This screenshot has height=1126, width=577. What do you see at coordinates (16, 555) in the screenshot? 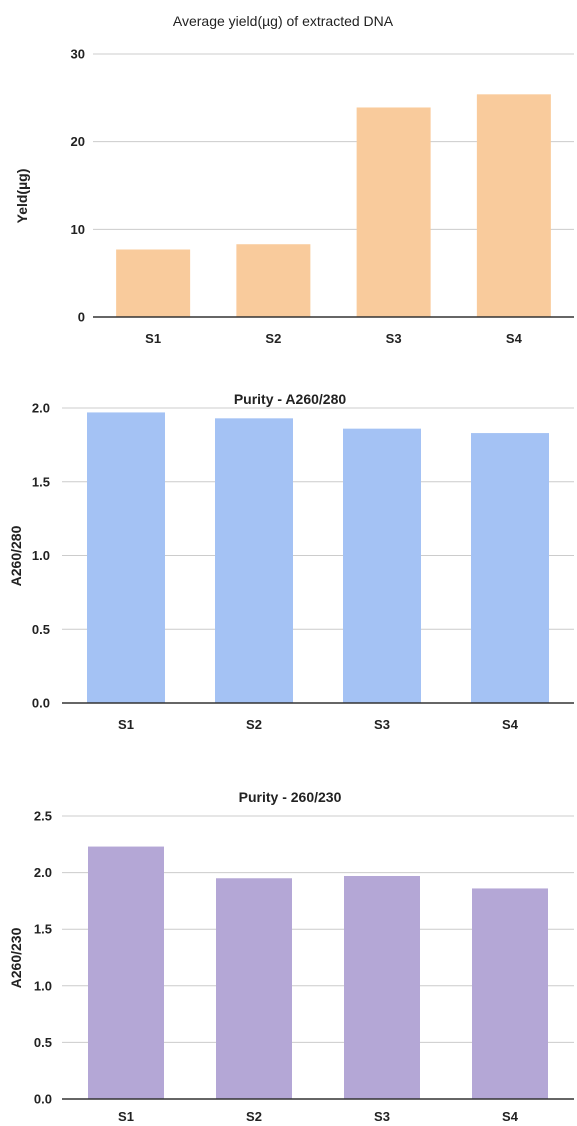
I see `purity-260-280-chart-y-axis-label: A260/280` at bounding box center [16, 555].